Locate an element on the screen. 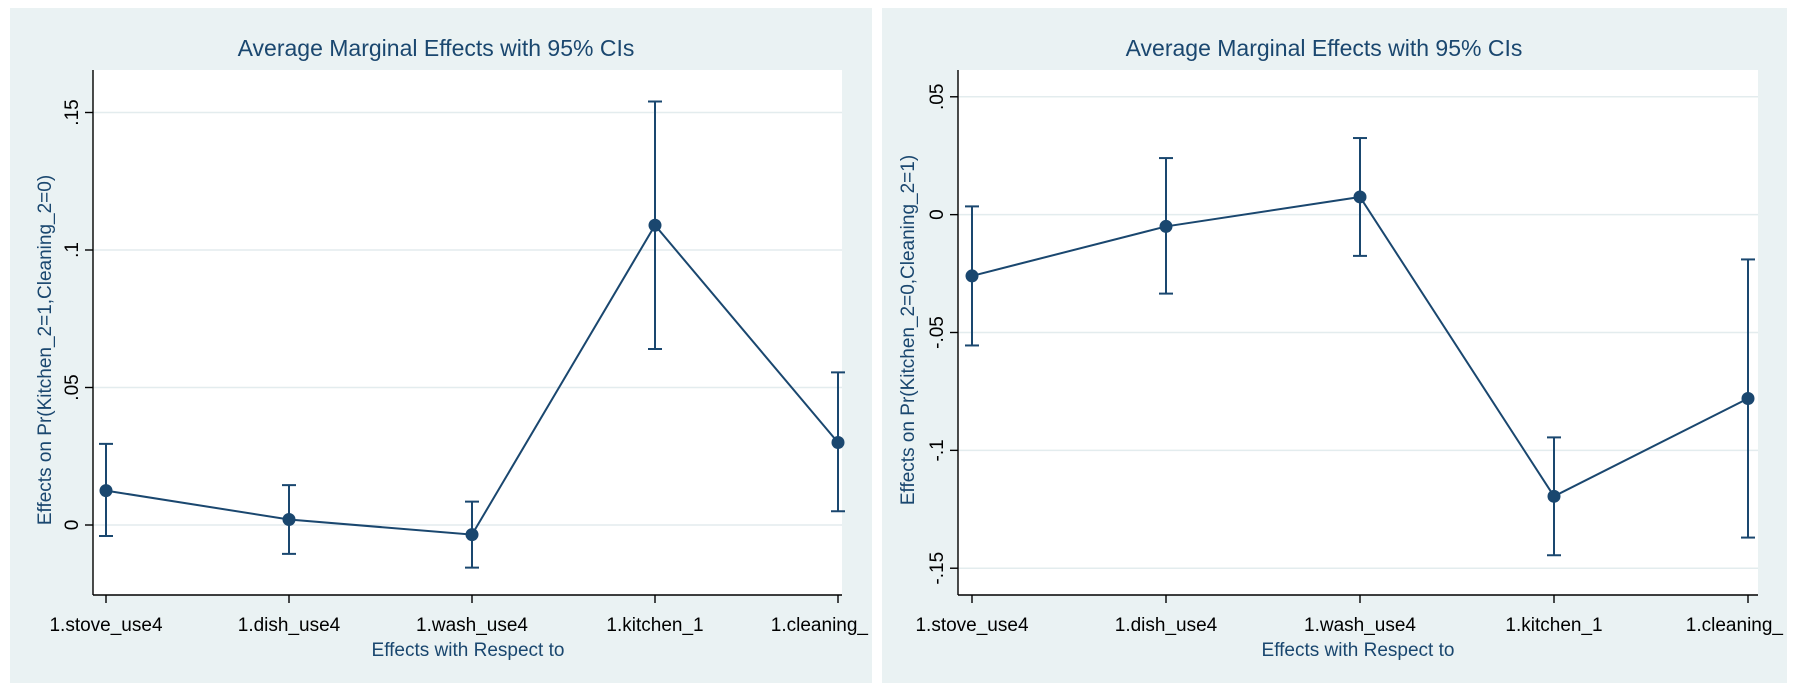 The width and height of the screenshot is (1794, 686). y-tick-label: .15 is located at coordinates (72, 112).